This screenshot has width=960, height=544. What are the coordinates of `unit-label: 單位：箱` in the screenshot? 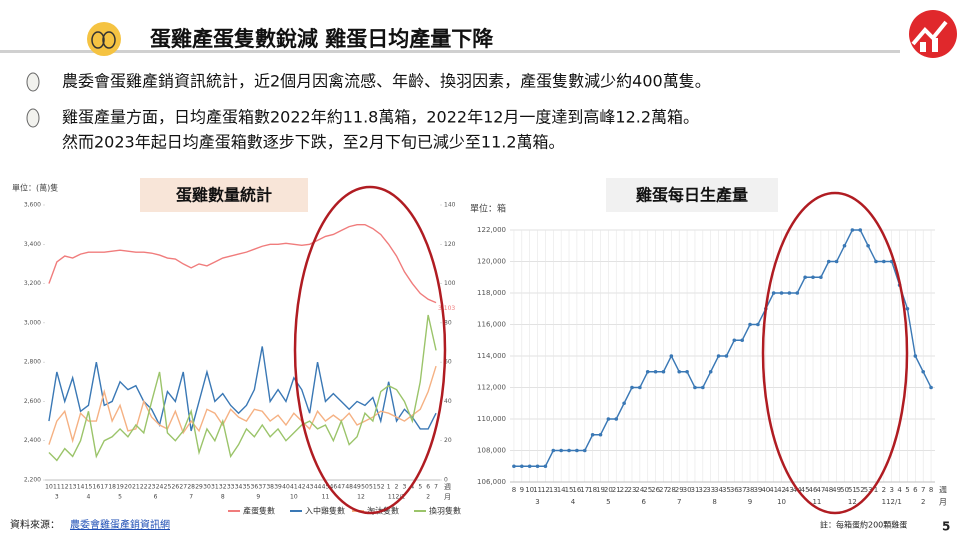 It's located at (488, 209).